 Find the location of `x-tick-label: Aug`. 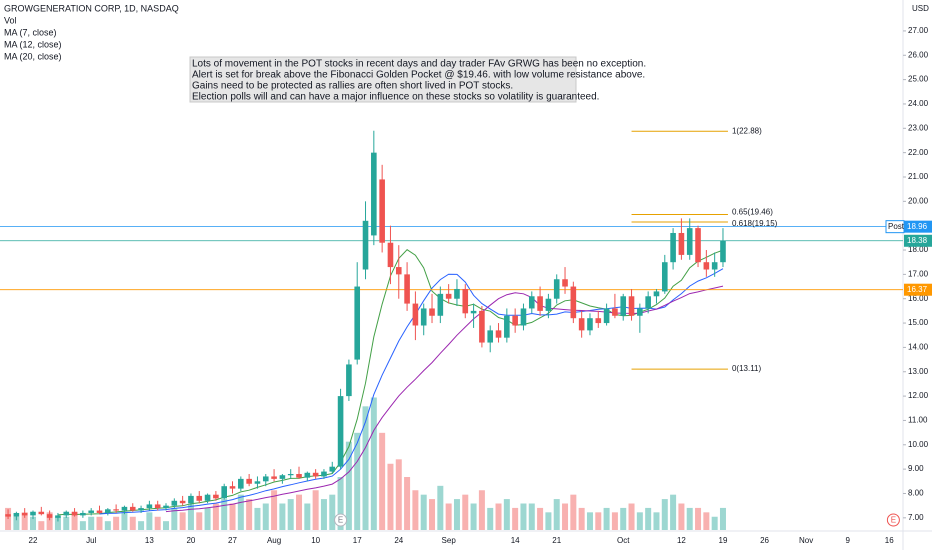

x-tick-label: Aug is located at coordinates (274, 540).